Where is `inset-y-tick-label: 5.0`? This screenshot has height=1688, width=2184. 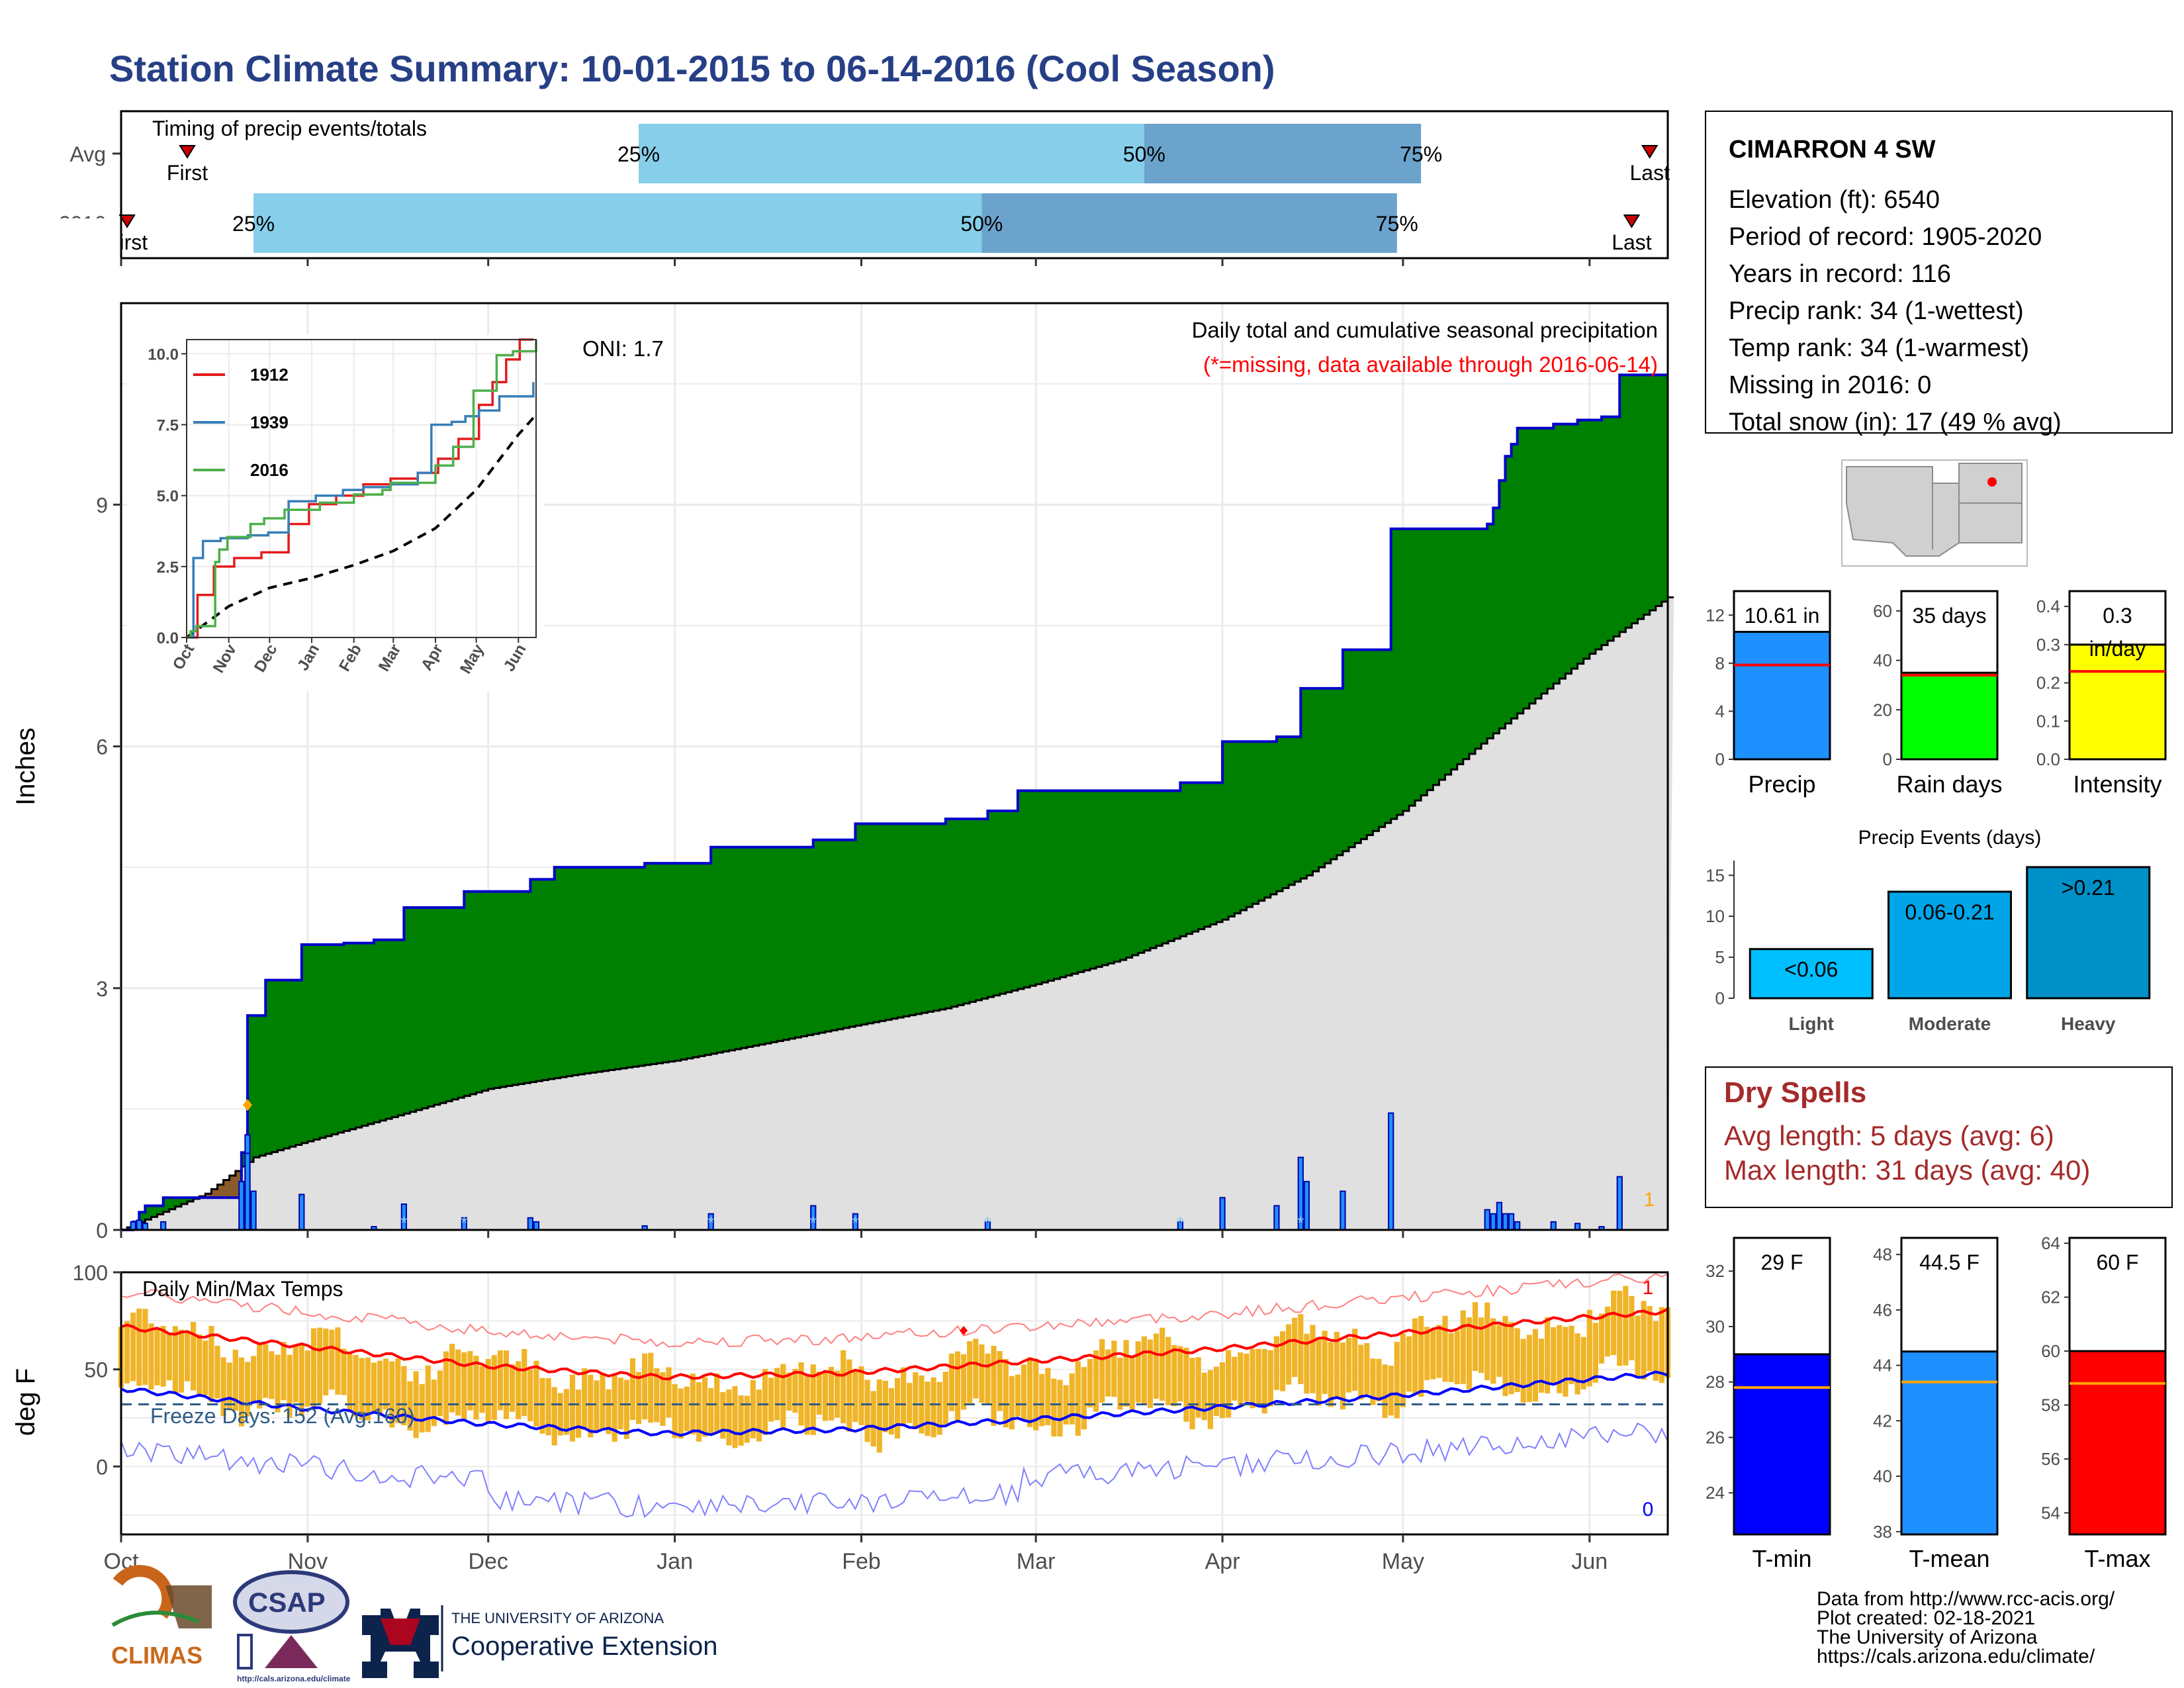
inset-y-tick-label: 5.0 is located at coordinates (168, 497).